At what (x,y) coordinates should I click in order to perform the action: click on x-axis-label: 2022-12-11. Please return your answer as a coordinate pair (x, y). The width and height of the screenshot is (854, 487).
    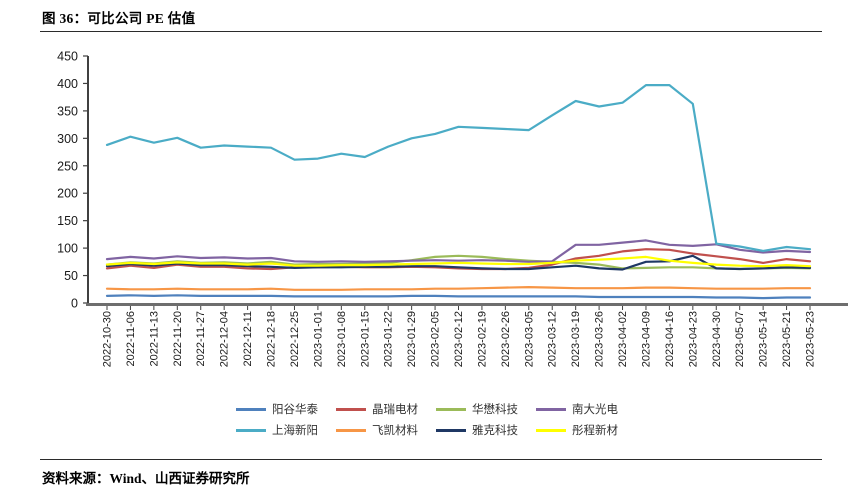
    Looking at the image, I should click on (248, 338).